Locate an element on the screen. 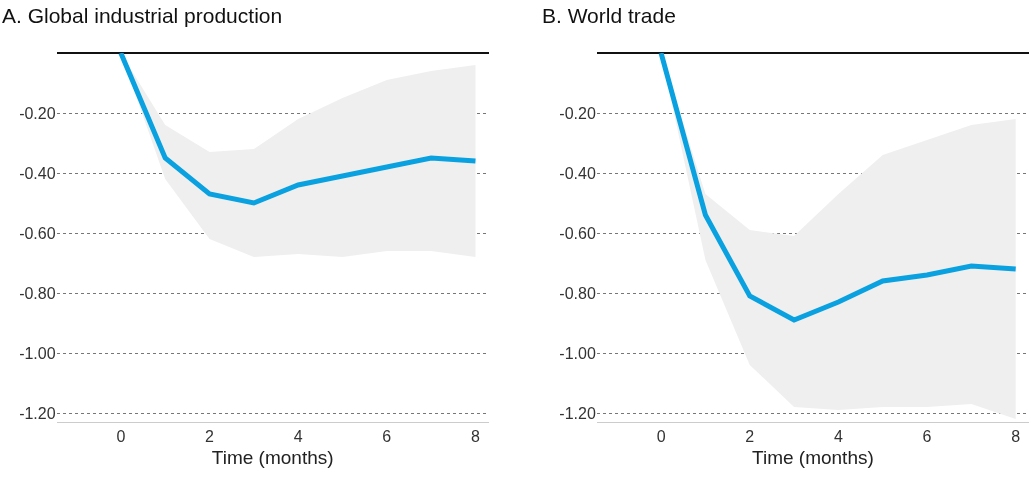  chart-title: B. World trade is located at coordinates (609, 15).